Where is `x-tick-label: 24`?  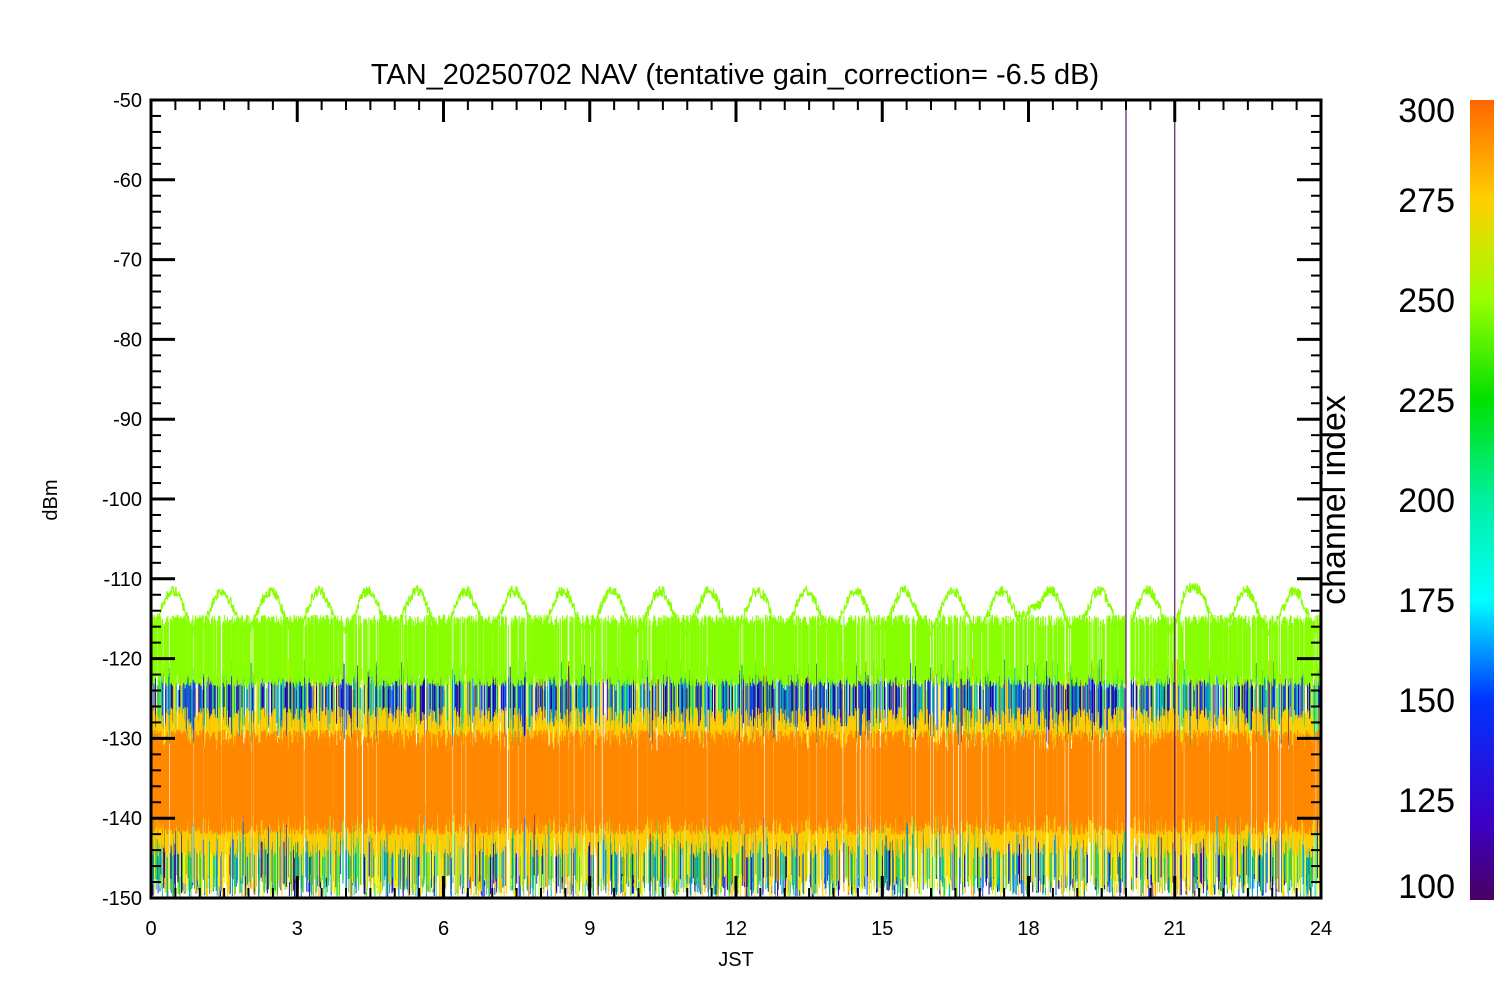 x-tick-label: 24 is located at coordinates (1321, 929).